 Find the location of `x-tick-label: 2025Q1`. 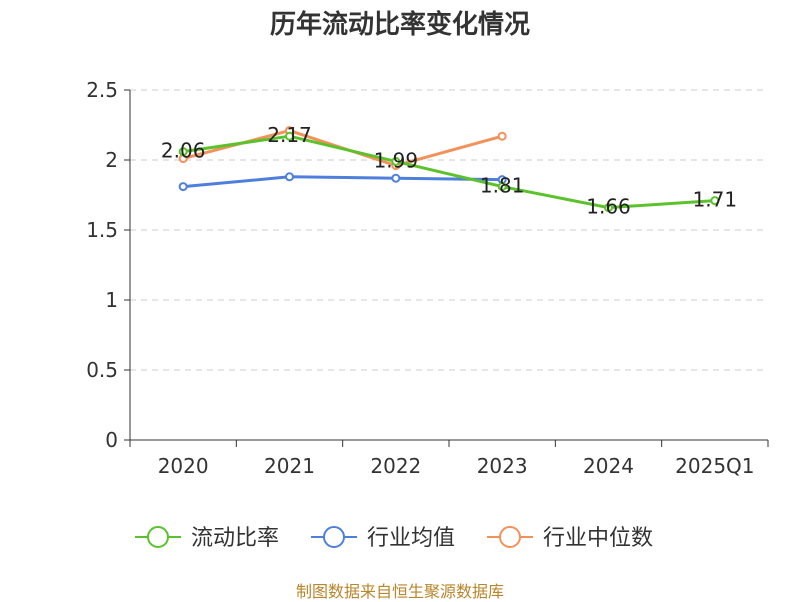

x-tick-label: 2025Q1 is located at coordinates (714, 466).